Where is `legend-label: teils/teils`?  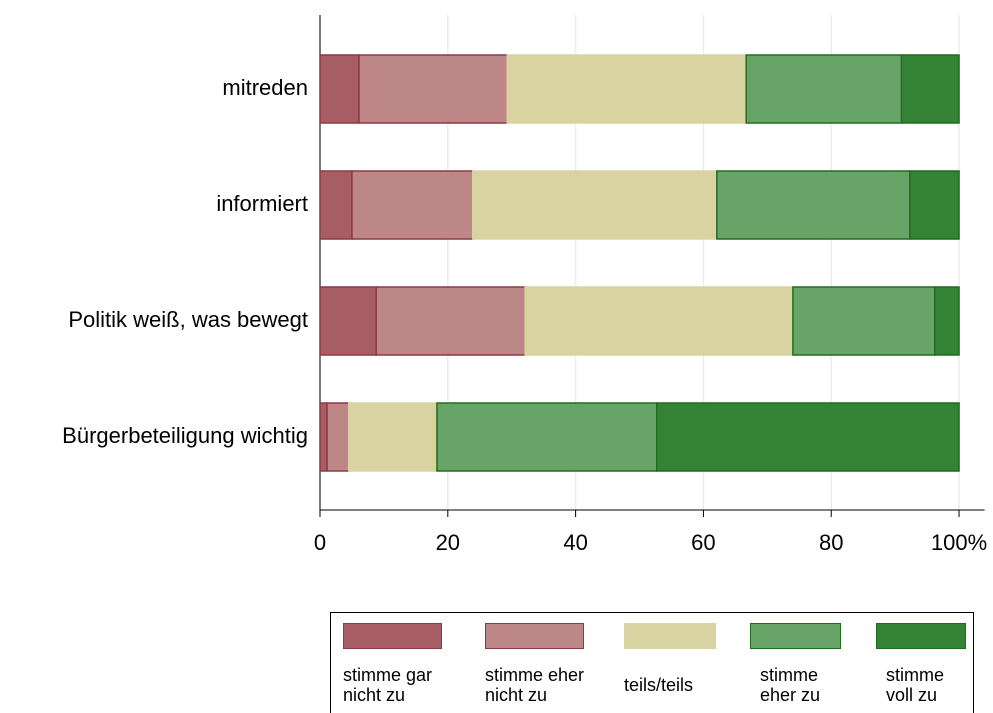 legend-label: teils/teils is located at coordinates (659, 685).